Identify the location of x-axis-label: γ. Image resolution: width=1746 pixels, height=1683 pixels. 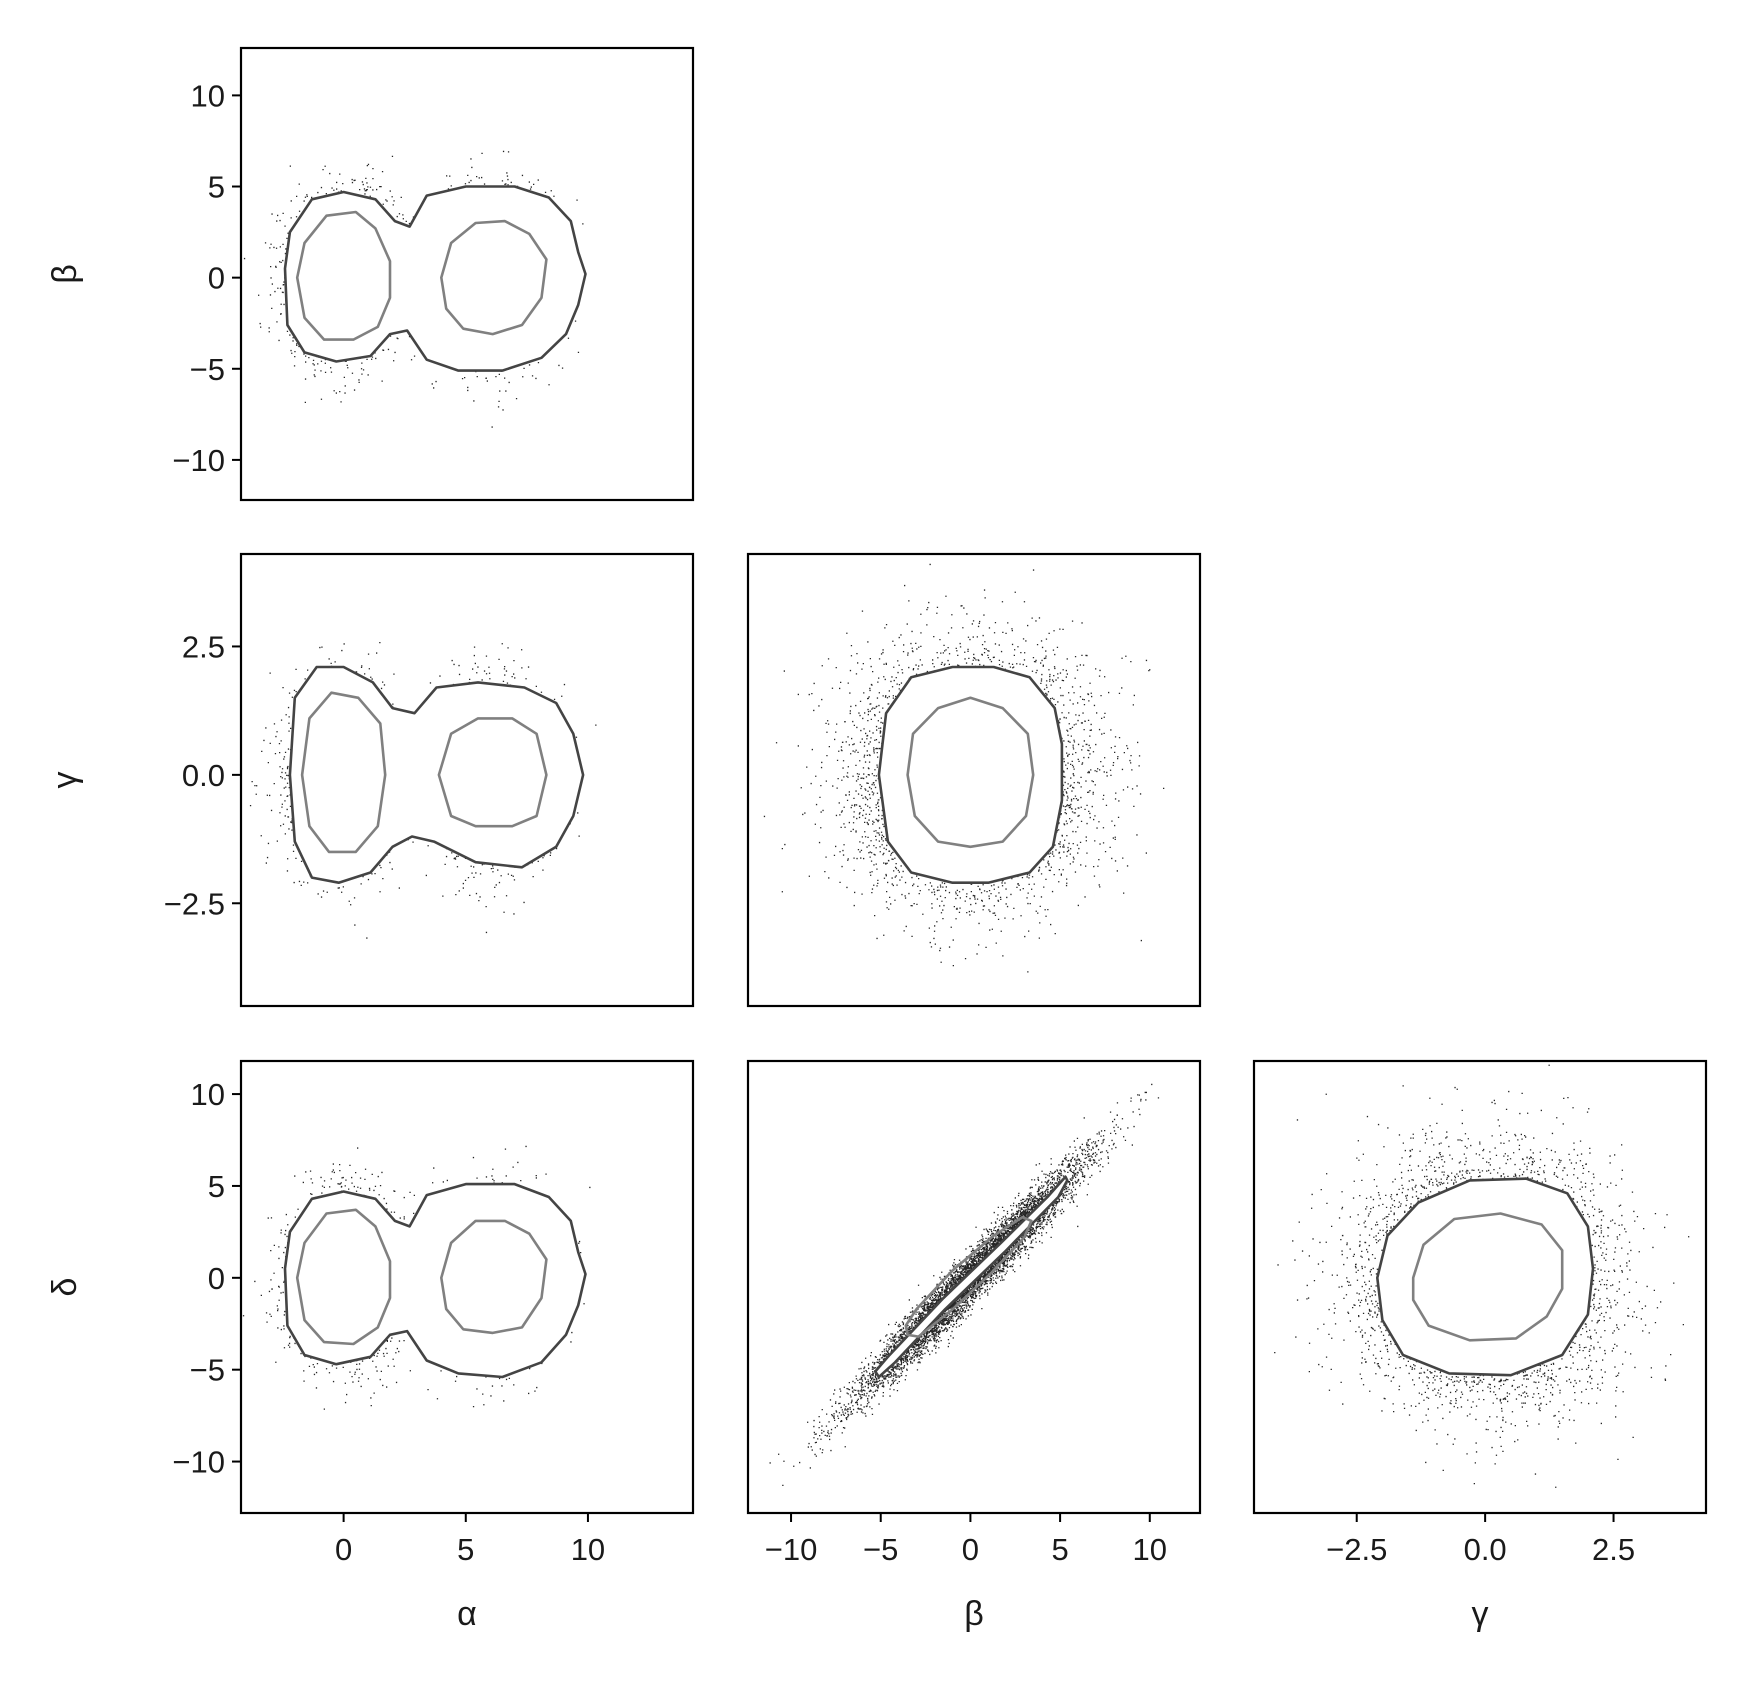
(1480, 1614).